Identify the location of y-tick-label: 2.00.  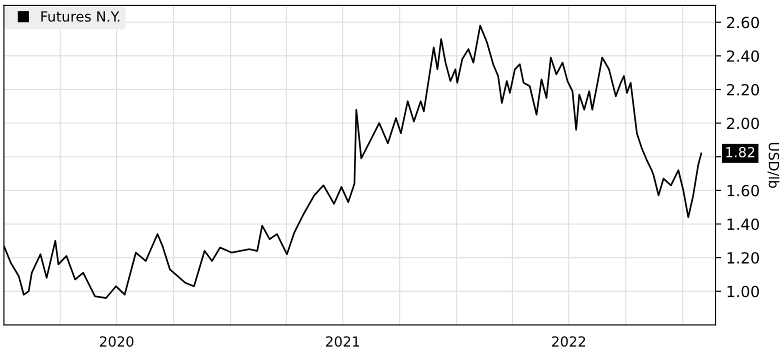
(743, 124).